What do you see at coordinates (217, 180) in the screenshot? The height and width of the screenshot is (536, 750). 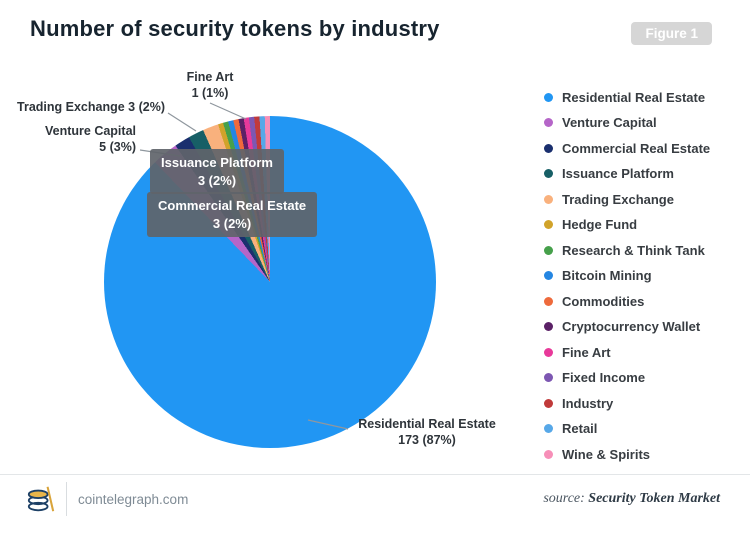 I see `tooltip-issuance-platform-value: 3 (2%)` at bounding box center [217, 180].